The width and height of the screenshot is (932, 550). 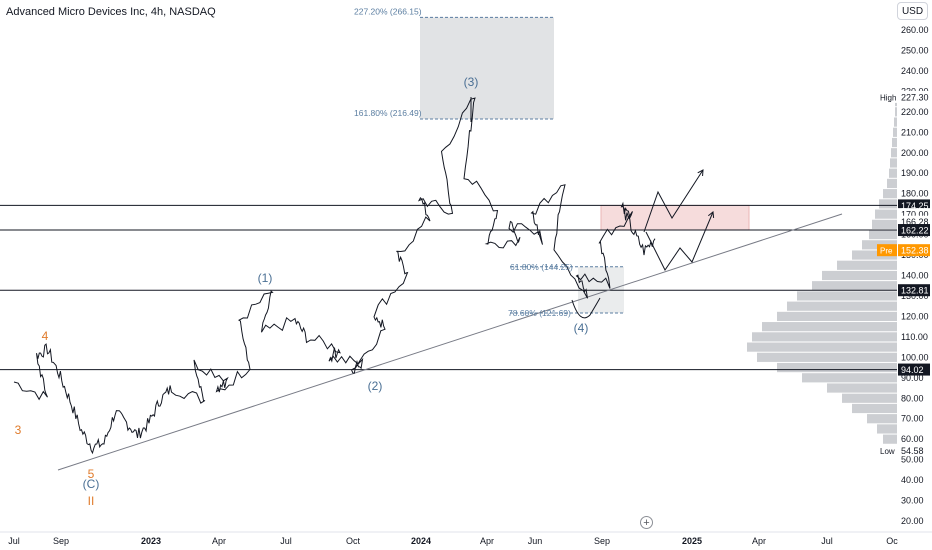 I want to click on x-axis-background, so click(x=466, y=541).